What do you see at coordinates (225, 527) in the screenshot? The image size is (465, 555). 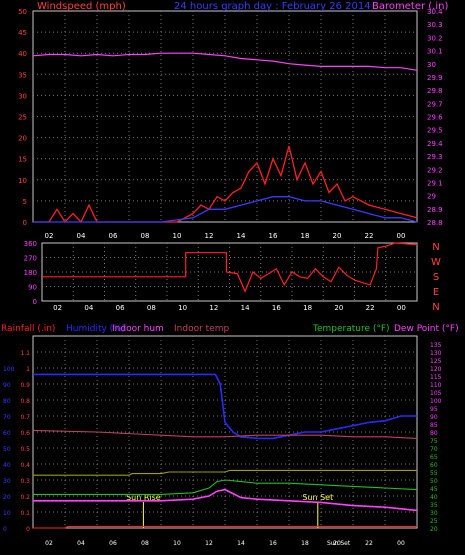 I see `series-rain` at bounding box center [225, 527].